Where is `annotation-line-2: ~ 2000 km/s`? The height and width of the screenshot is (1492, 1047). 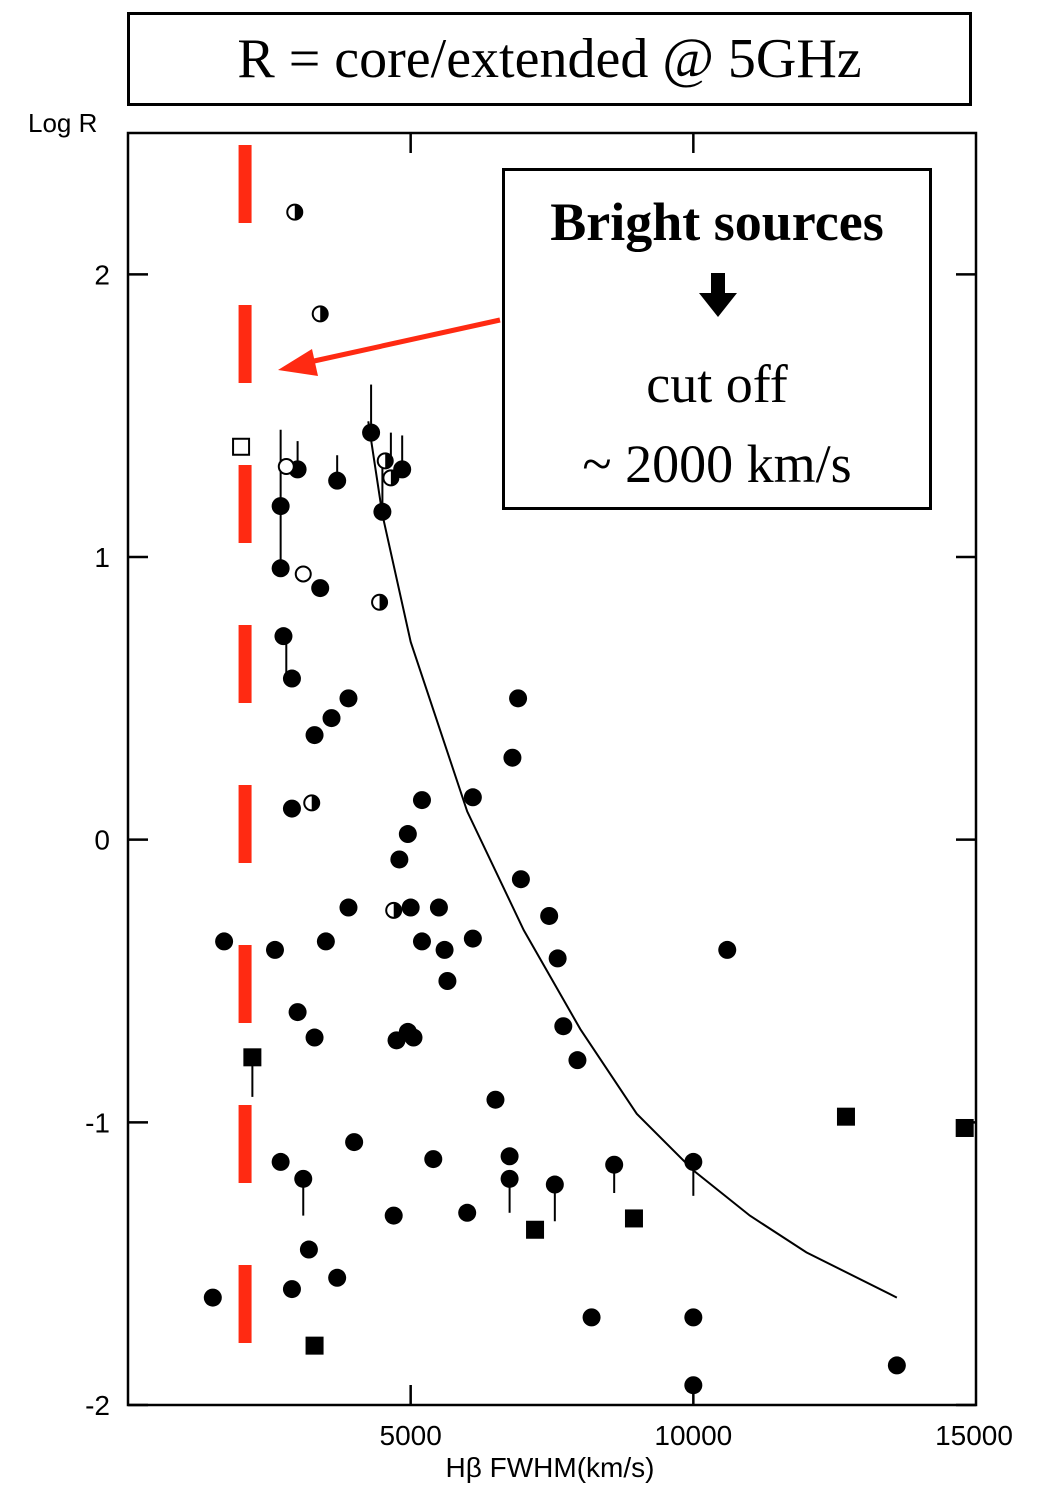 annotation-line-2: ~ 2000 km/s is located at coordinates (717, 464).